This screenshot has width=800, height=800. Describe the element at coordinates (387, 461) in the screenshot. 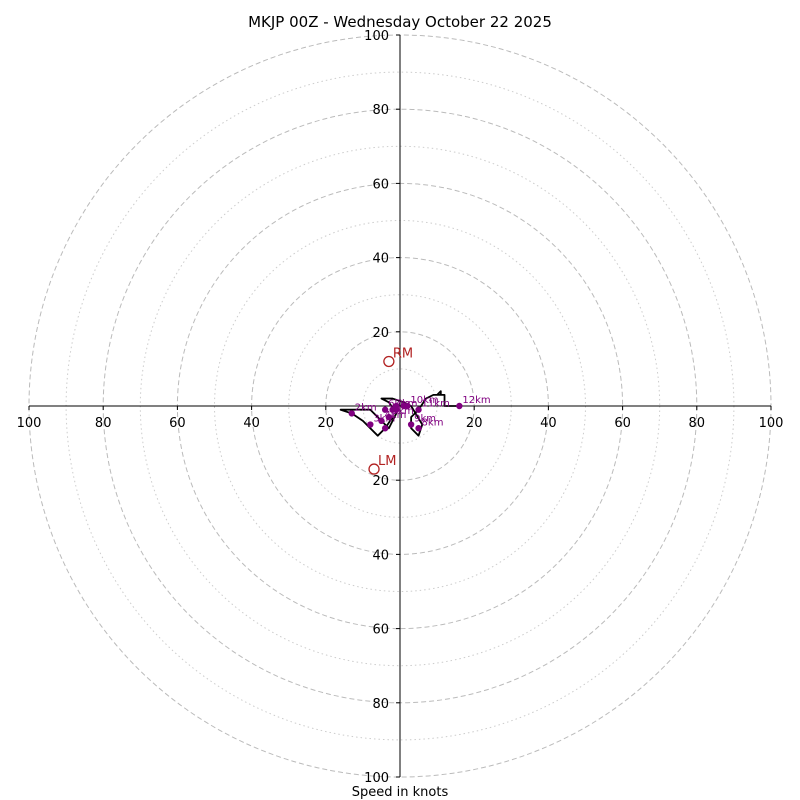

I see `storm-motion-lm-label: LM` at that location.